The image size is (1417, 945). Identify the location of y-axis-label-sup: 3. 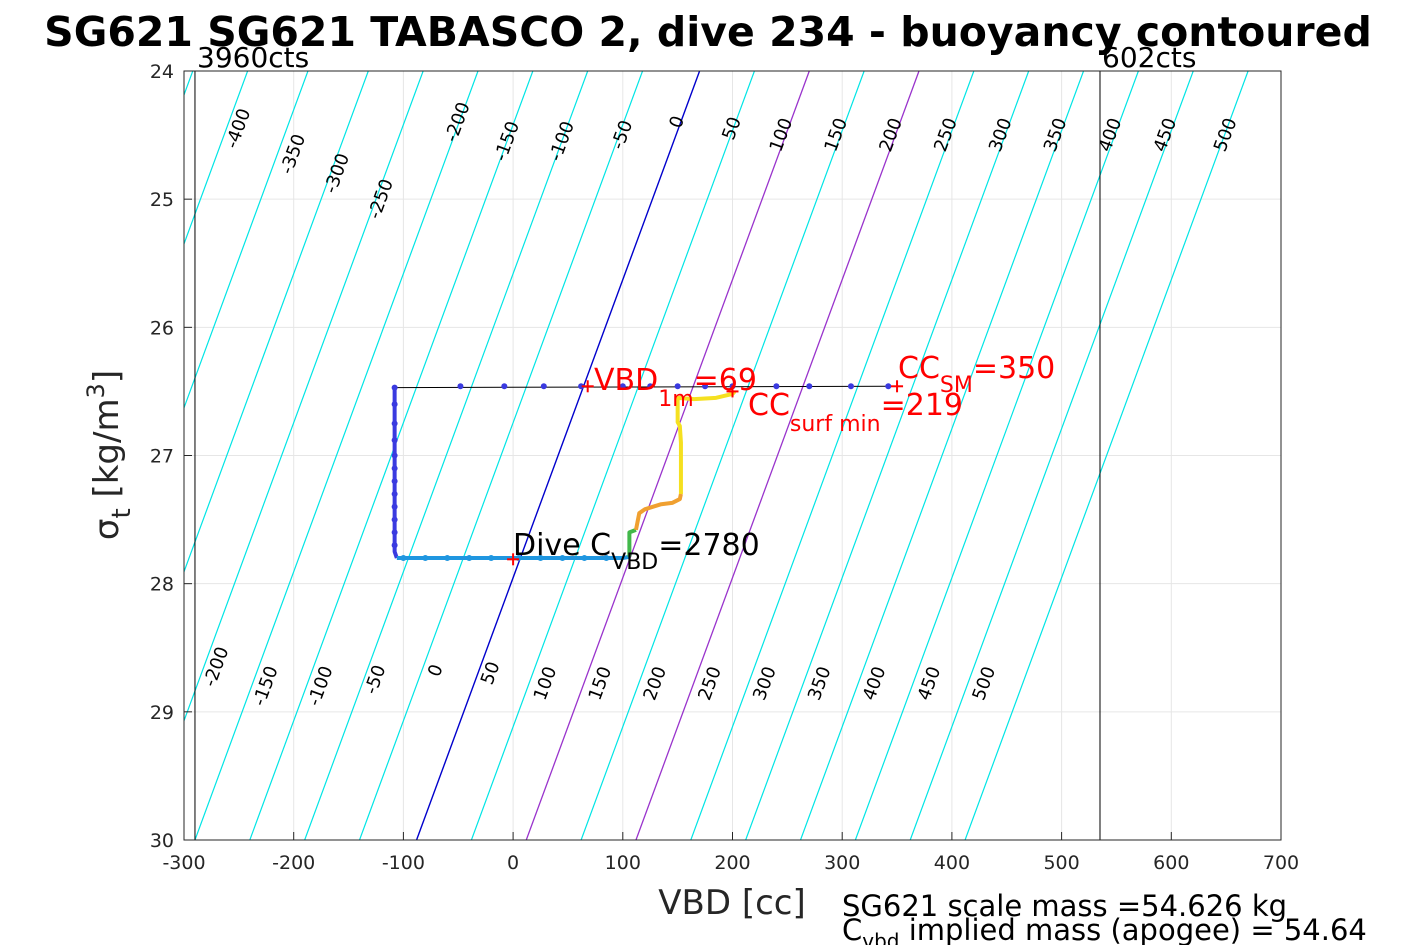
(96, 390).